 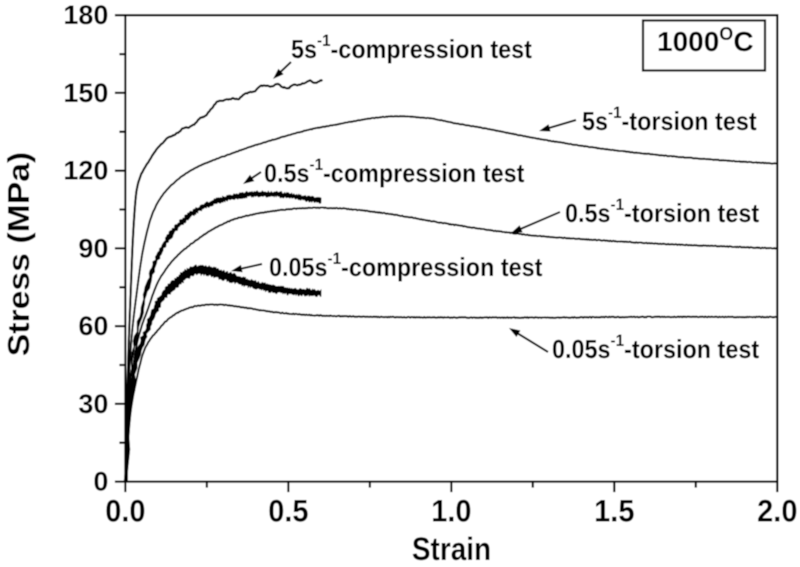 I want to click on svg-text: 2.0, so click(x=777, y=511).